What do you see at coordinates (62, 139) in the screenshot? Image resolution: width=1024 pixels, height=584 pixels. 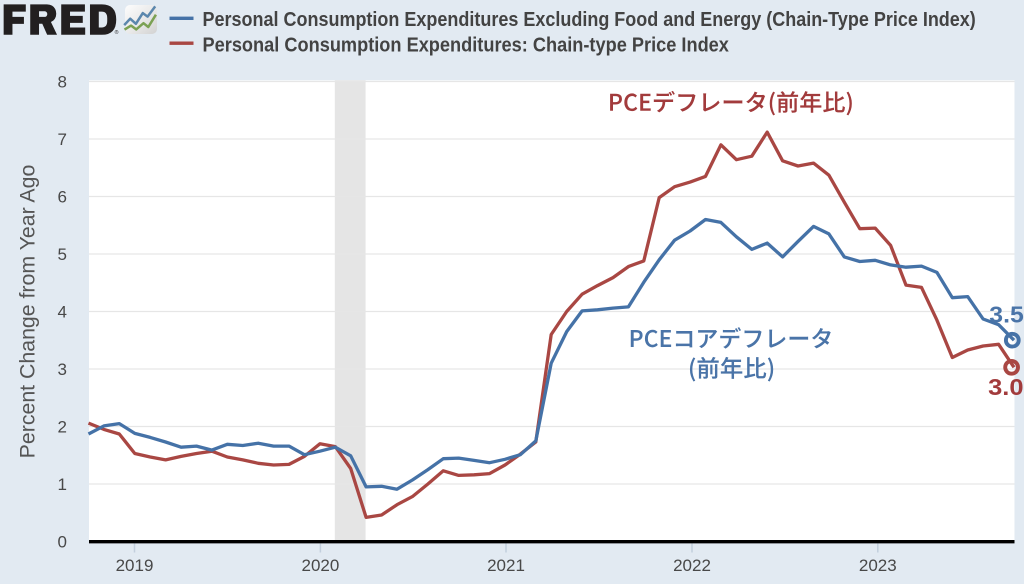 I see `svg-text: 7` at bounding box center [62, 139].